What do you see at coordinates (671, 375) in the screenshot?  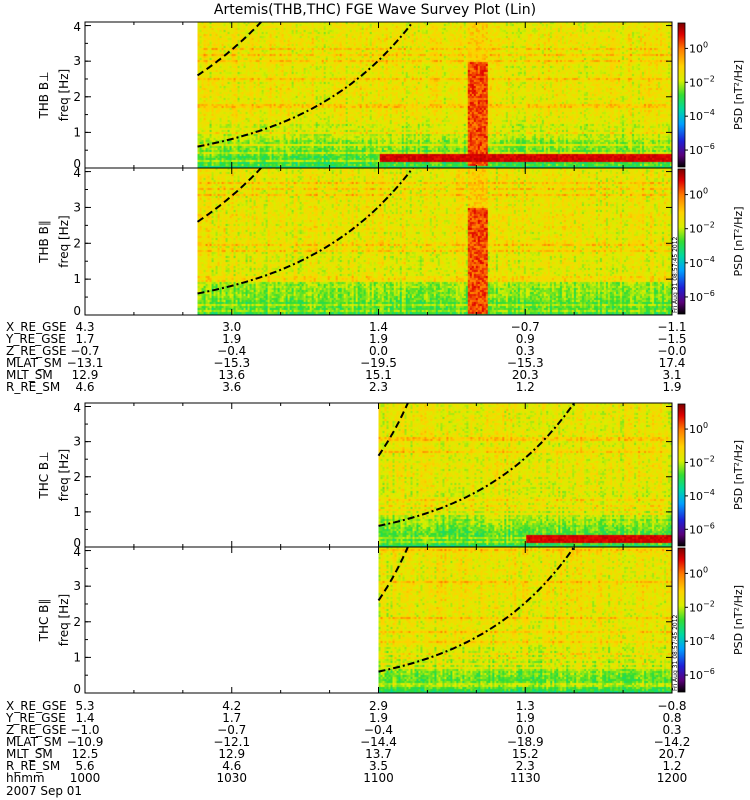 I see `ephemeris-value: 3.1` at bounding box center [671, 375].